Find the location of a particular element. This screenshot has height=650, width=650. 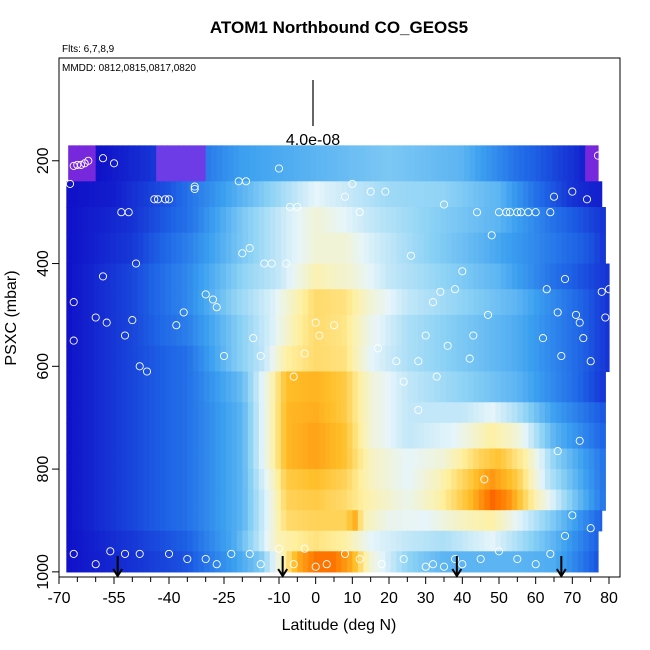

dates-label: MMDD: 0812,0815,0817,0820 is located at coordinates (129, 68).